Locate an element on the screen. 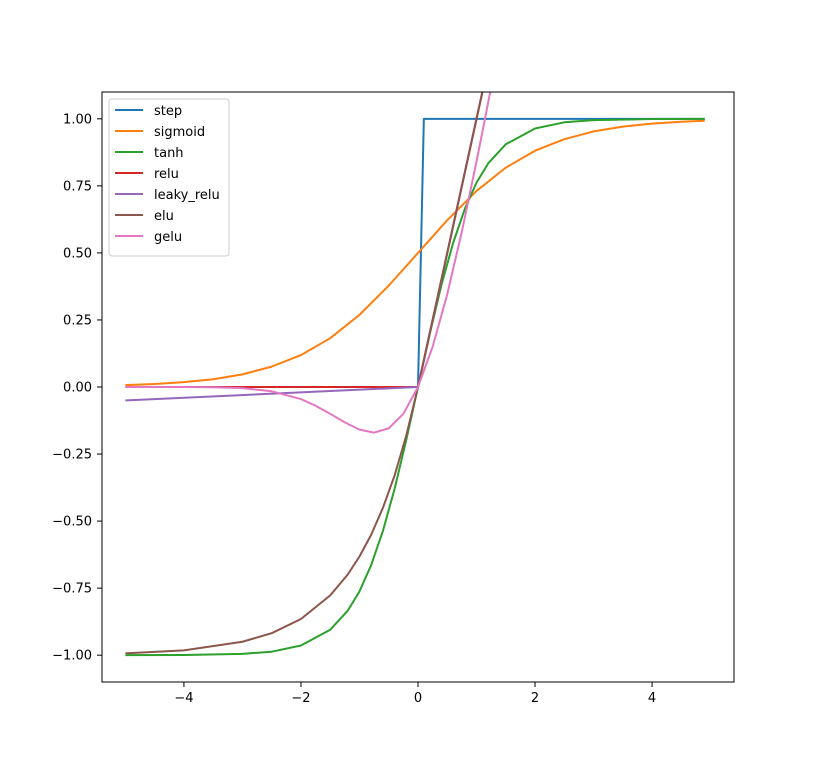 The width and height of the screenshot is (816, 770). x-tick-label: −2 is located at coordinates (300, 698).